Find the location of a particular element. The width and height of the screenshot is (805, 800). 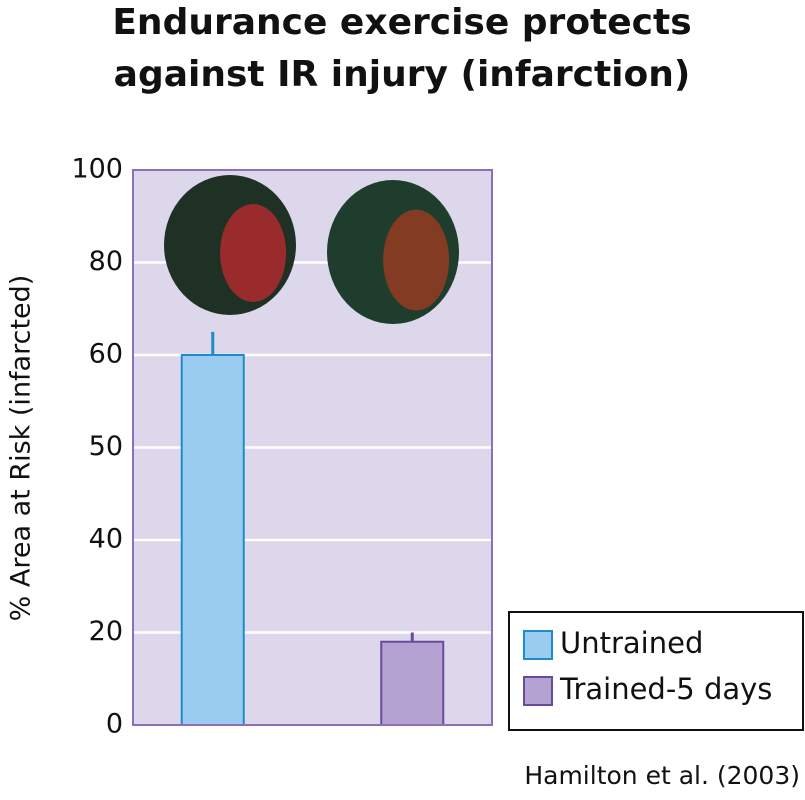

legend-box is located at coordinates (656, 671).